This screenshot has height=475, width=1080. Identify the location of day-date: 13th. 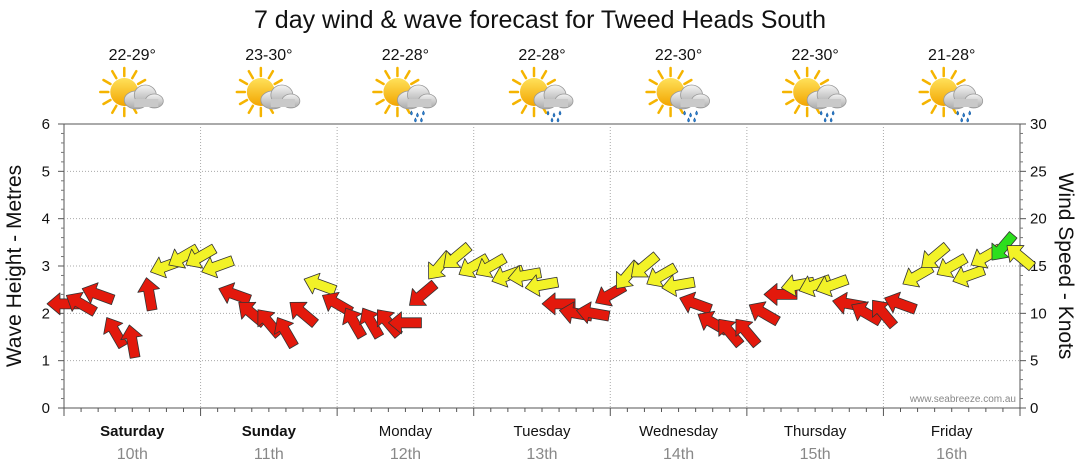
(541, 454).